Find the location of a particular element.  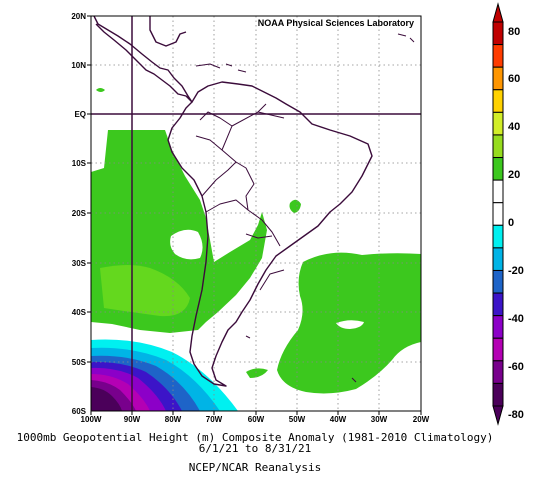

colorbar is located at coordinates (498, 214).